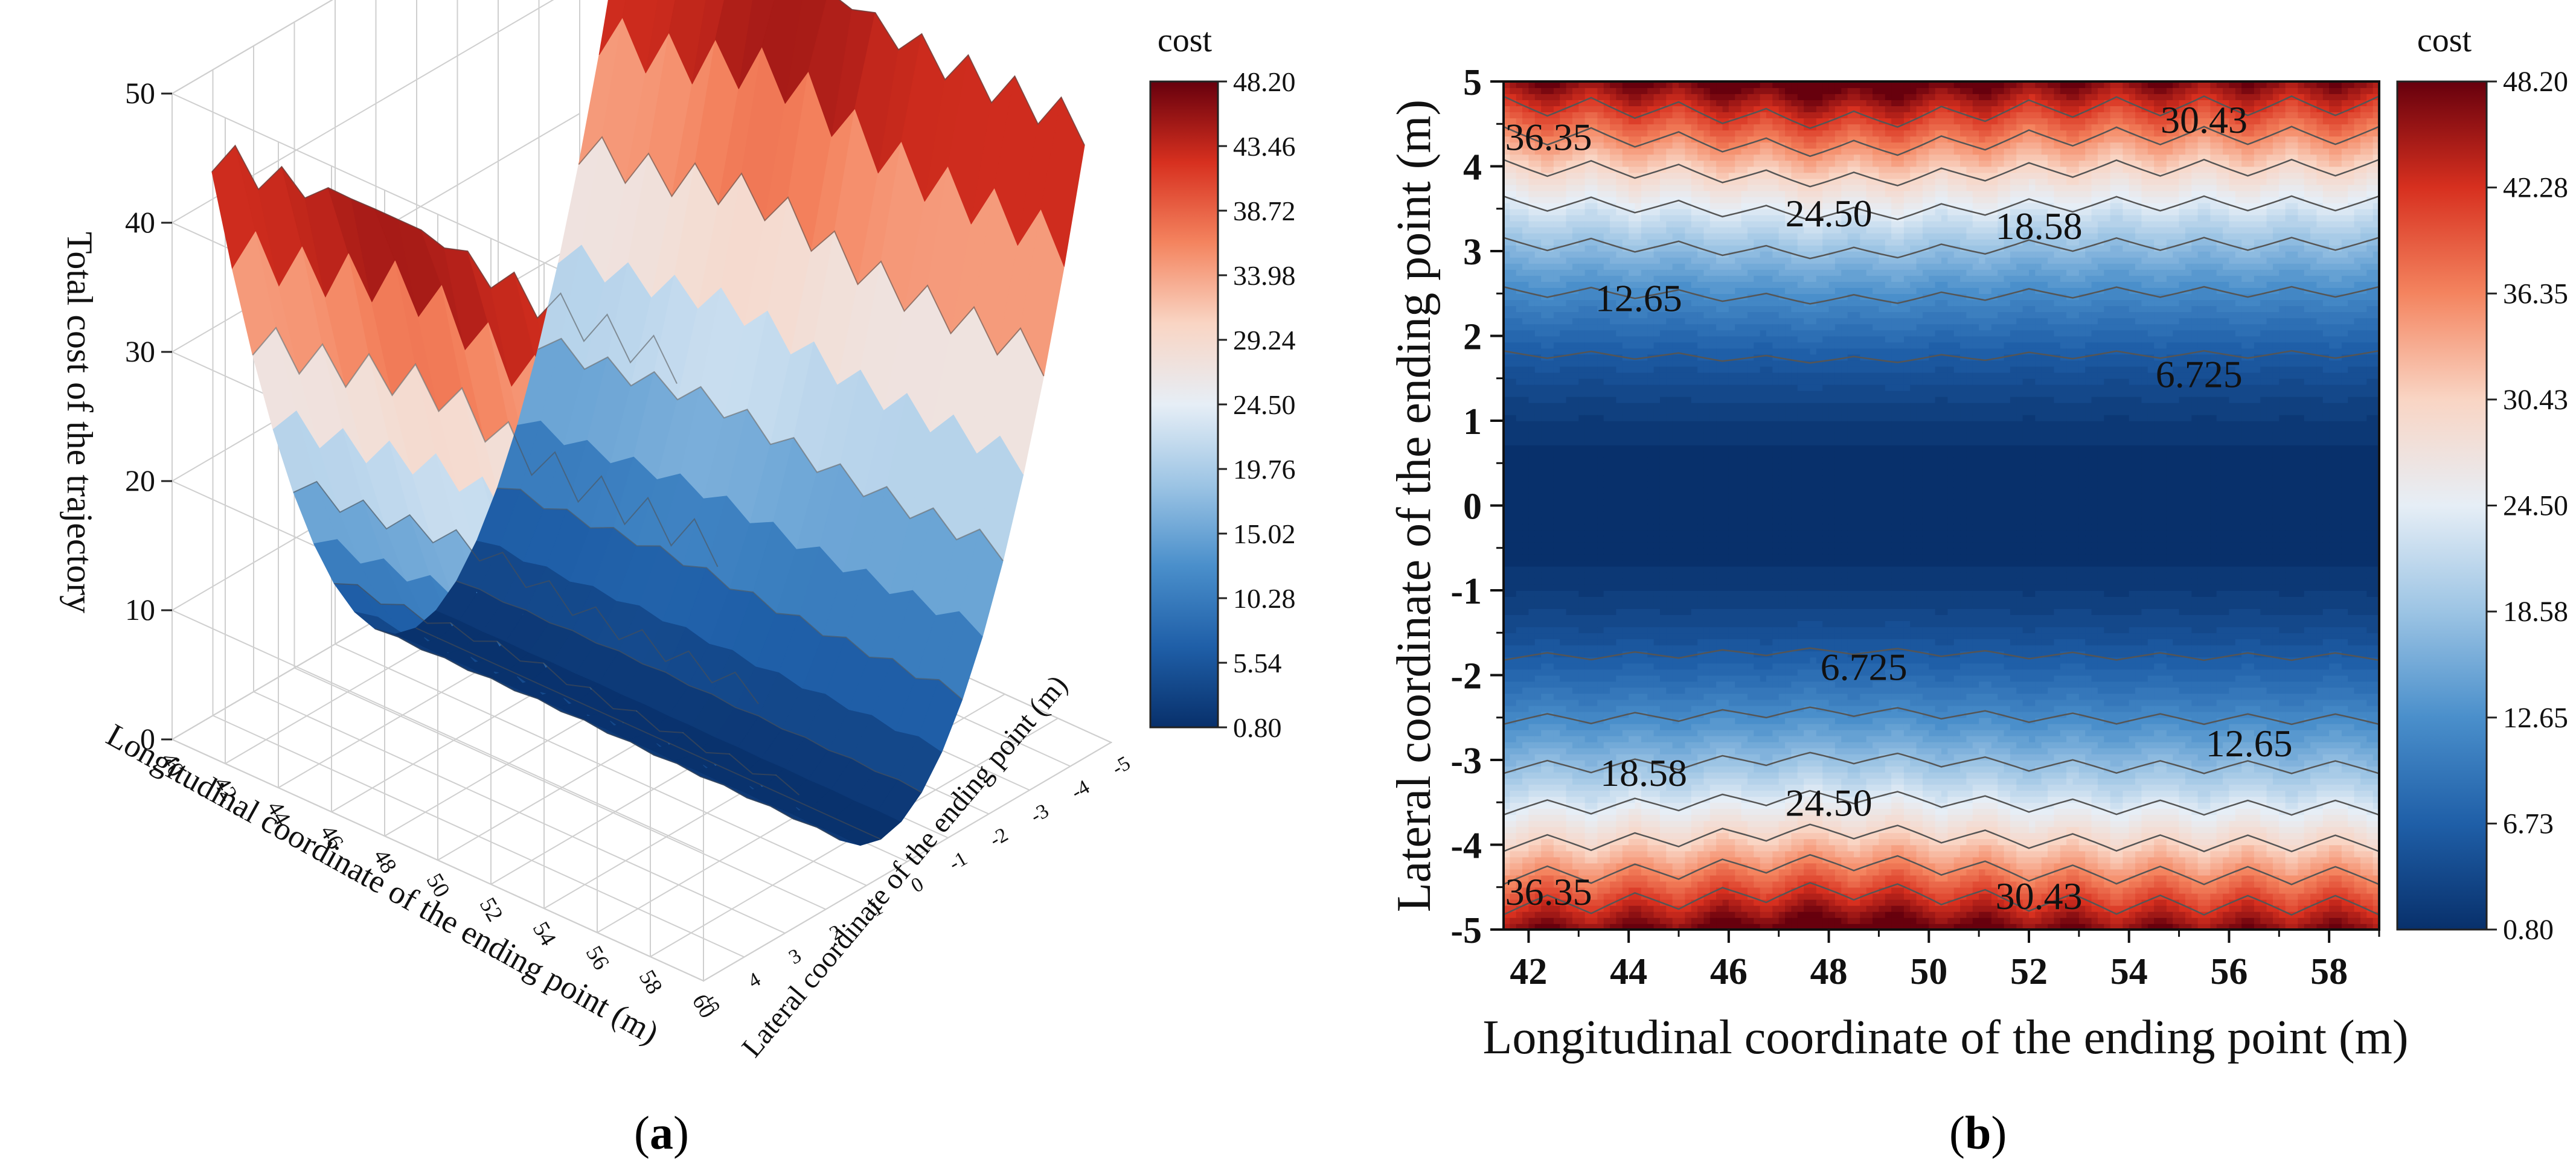 This screenshot has height=1174, width=2576. Describe the element at coordinates (140, 610) in the screenshot. I see `z-tick-label: 10` at that location.